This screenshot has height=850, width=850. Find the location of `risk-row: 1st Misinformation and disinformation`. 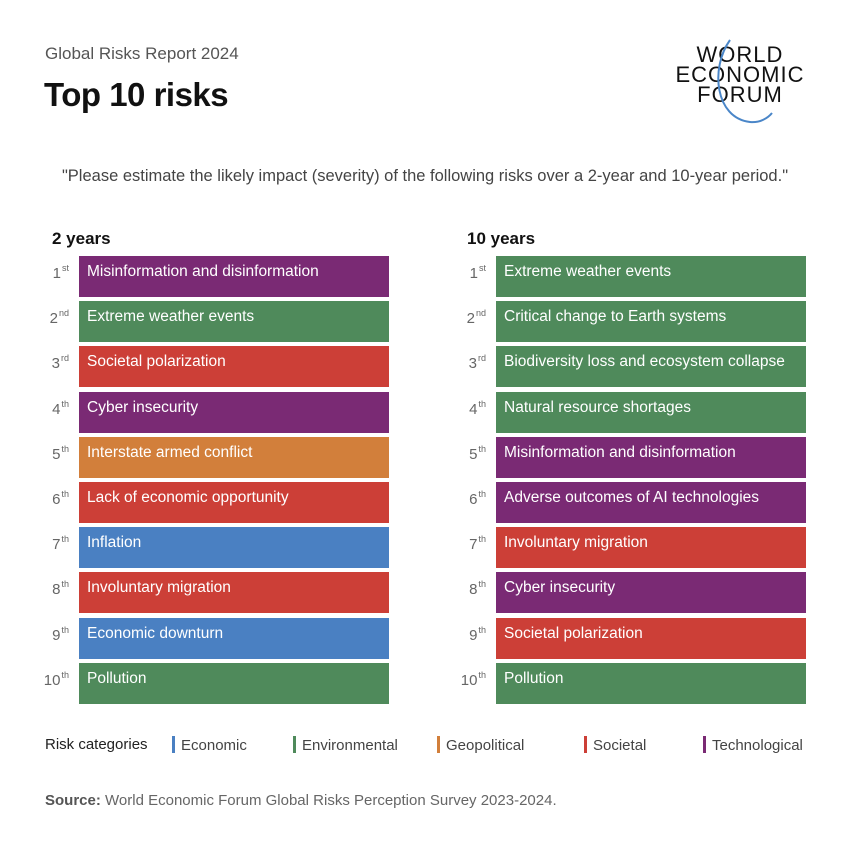

risk-row: 1st Misinformation and disinformation is located at coordinates (214, 276).